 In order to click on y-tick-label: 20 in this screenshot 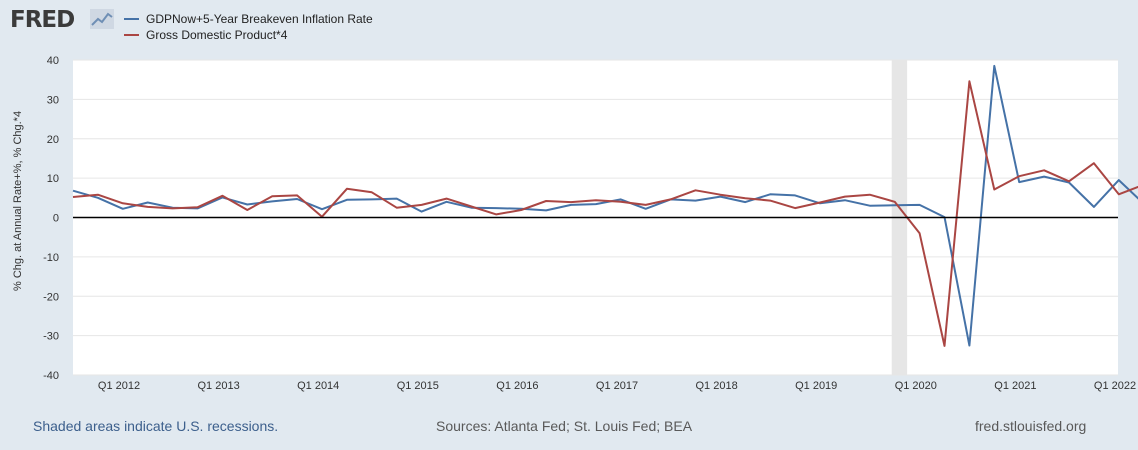, I will do `click(53, 140)`.